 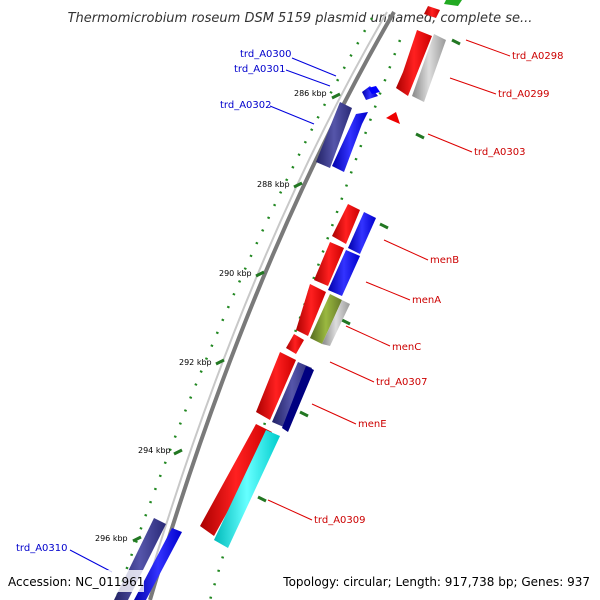 I want to click on gene-feature-trd_A0301, so click(x=374, y=90).